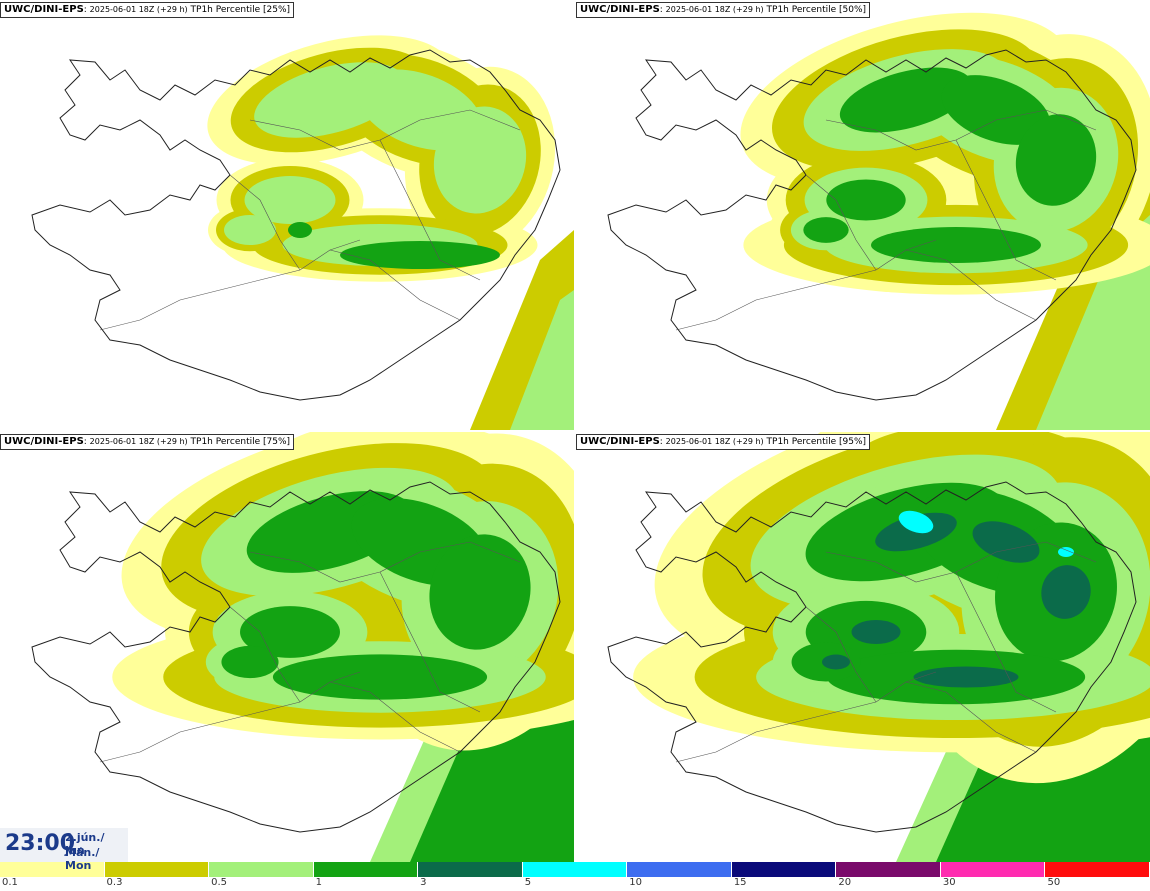 The width and height of the screenshot is (1150, 891). Describe the element at coordinates (740, 882) in the screenshot. I see `legend-label: 15` at that location.